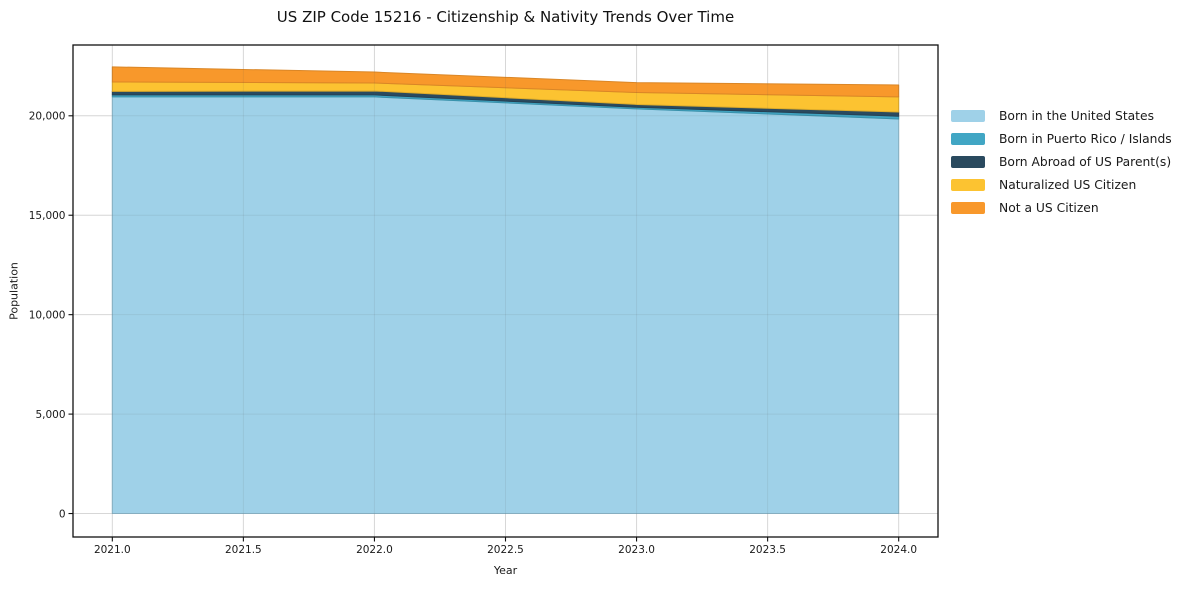 Image resolution: width=1189 pixels, height=590 pixels. What do you see at coordinates (767, 550) in the screenshot?
I see `x-tick-label: 2023.5` at bounding box center [767, 550].